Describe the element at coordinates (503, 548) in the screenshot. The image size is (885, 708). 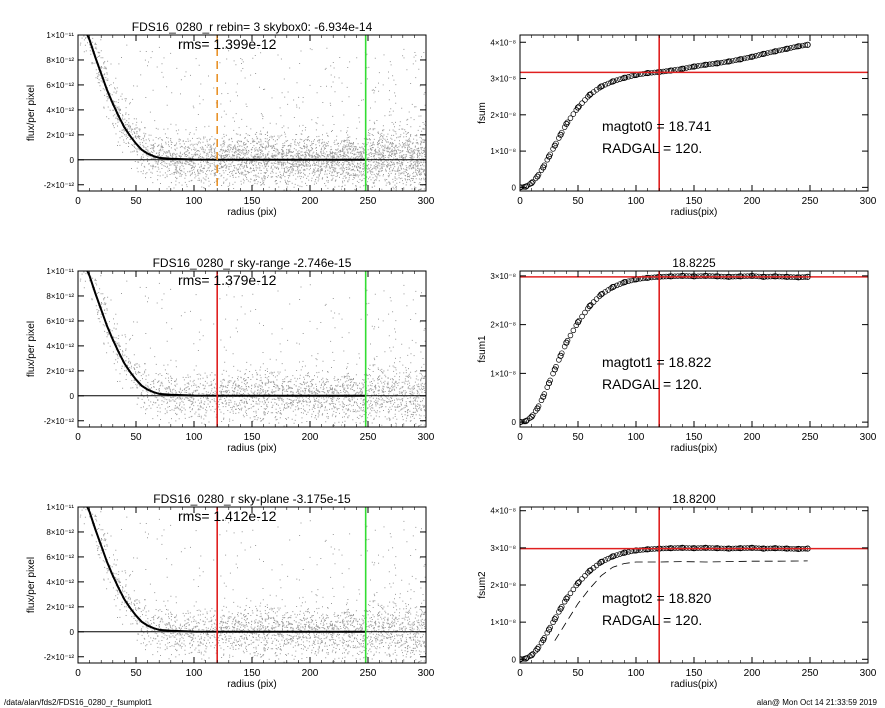
I see `y-tick-label: 3×10⁻⁸` at that location.